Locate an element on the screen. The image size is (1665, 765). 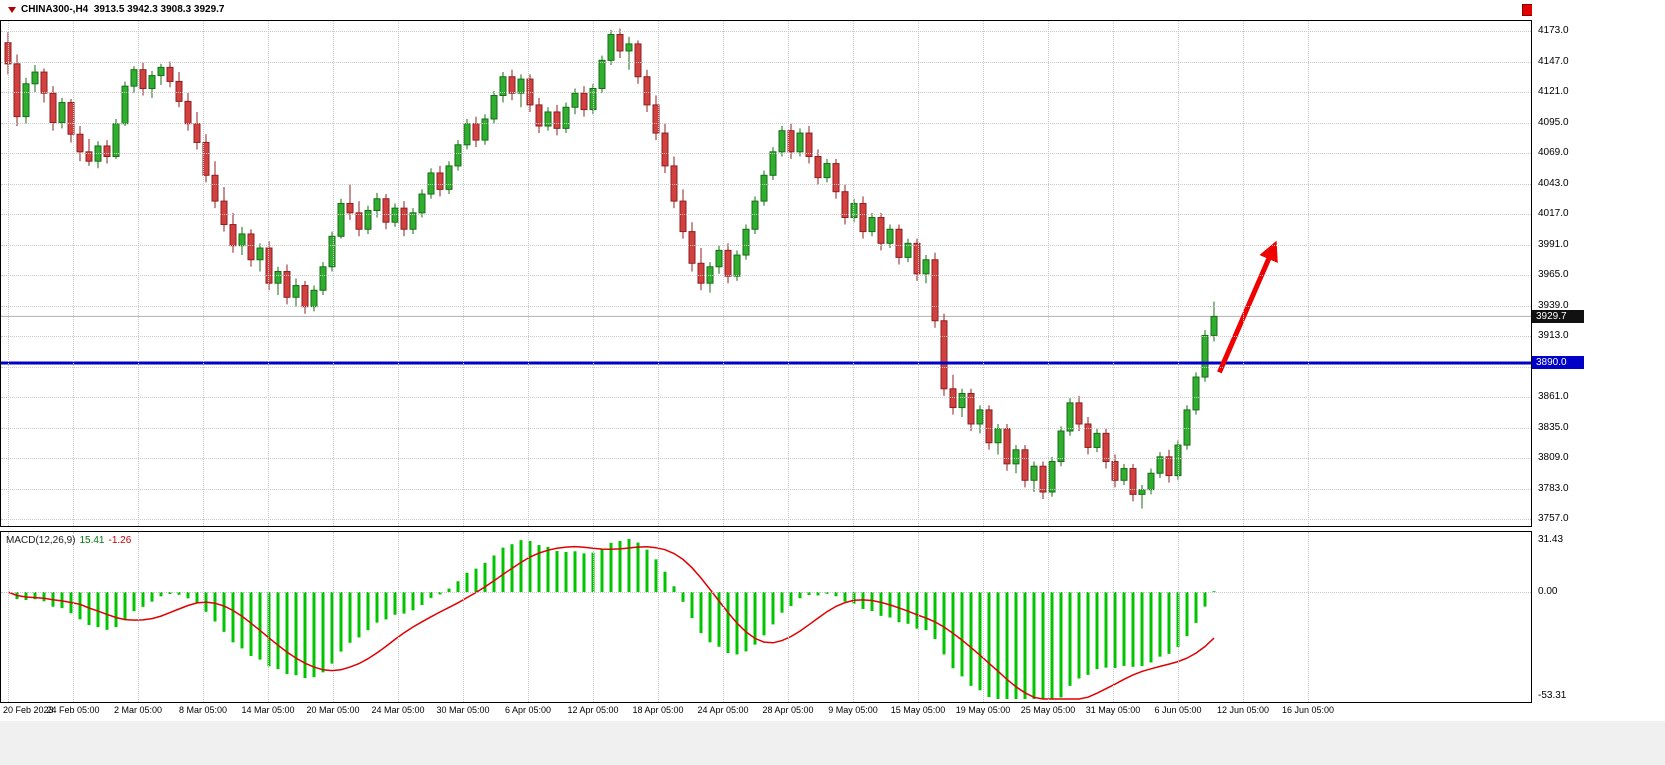
time-label: 14 Mar 05:00 is located at coordinates (268, 710).